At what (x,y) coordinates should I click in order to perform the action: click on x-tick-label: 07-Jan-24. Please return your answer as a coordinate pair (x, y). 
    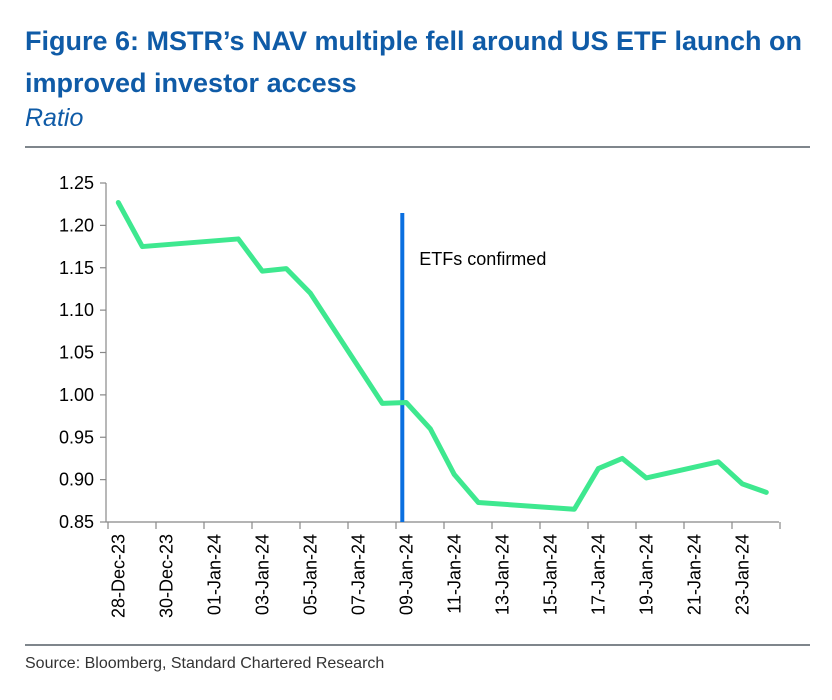
    Looking at the image, I should click on (358, 574).